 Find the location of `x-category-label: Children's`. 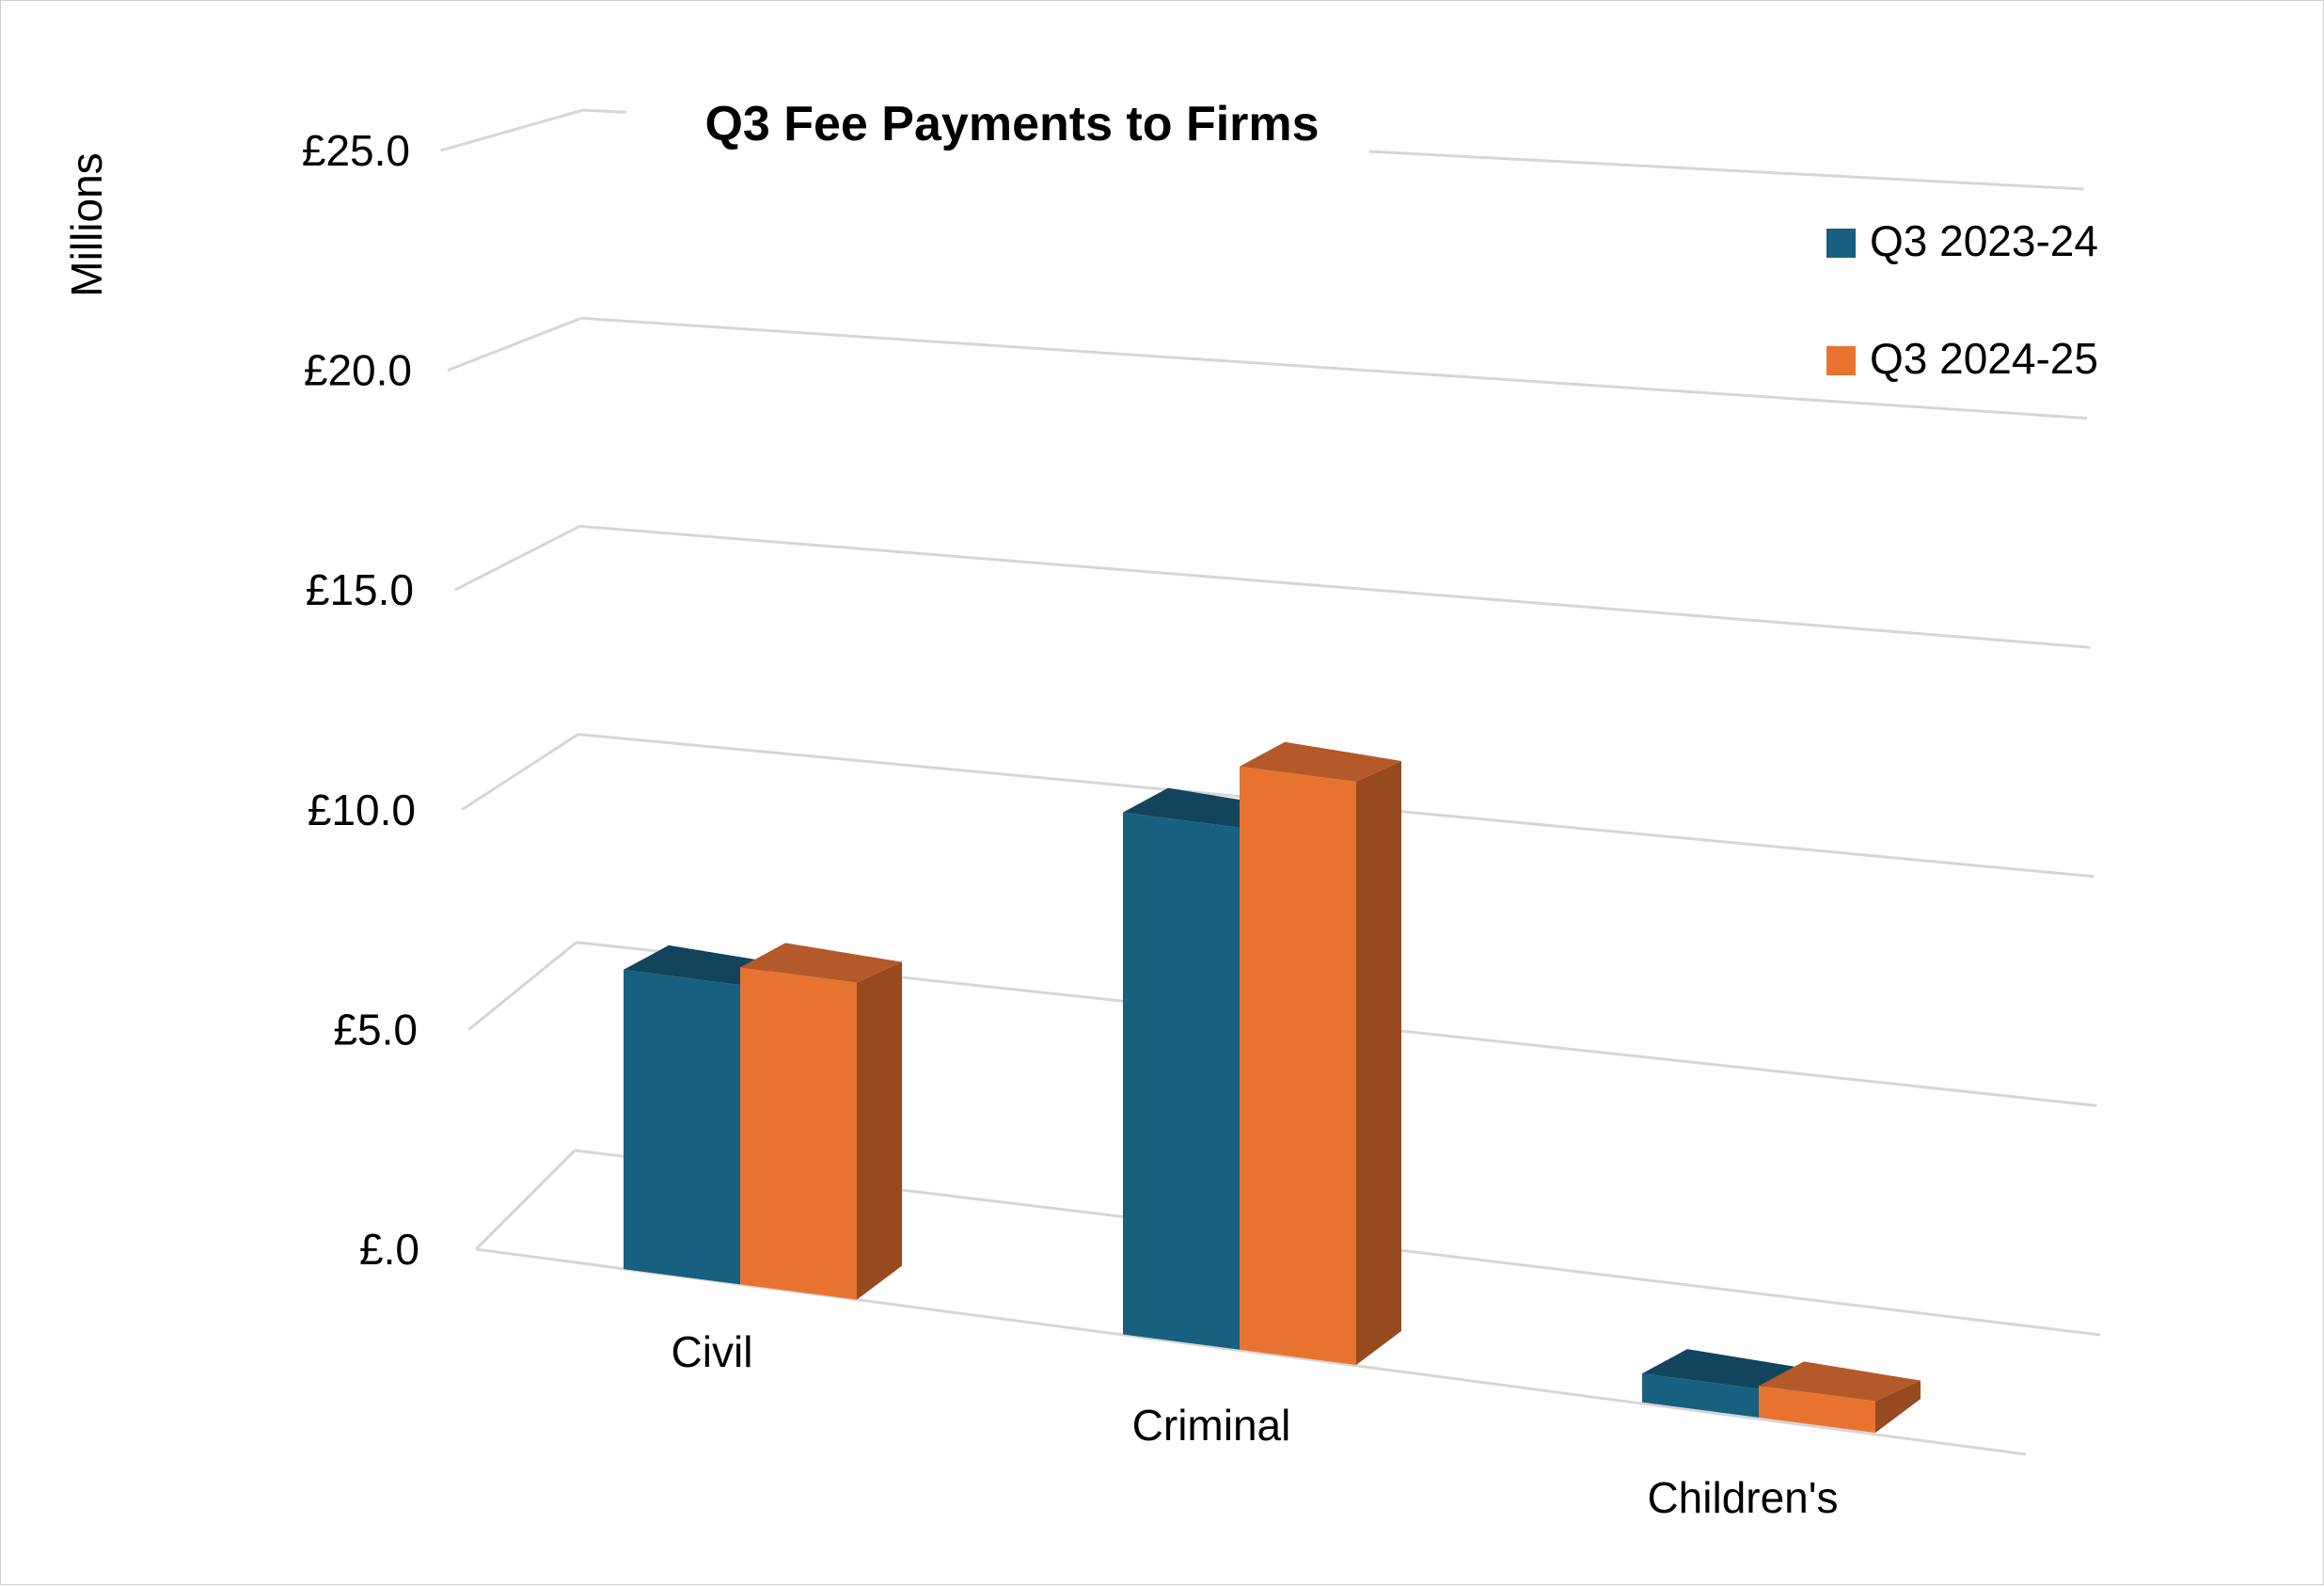

x-category-label: Children's is located at coordinates (1742, 1497).